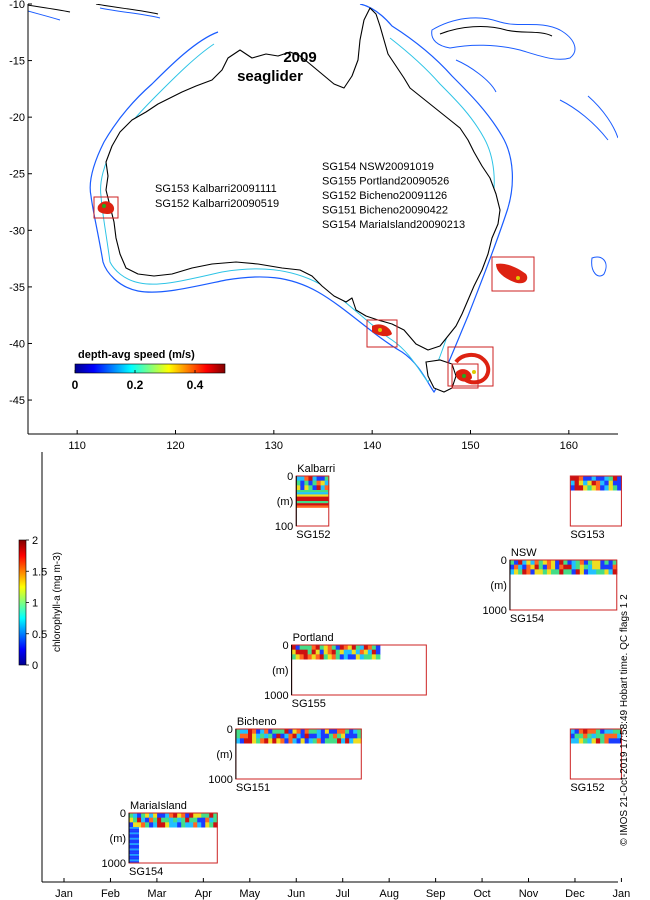 The width and height of the screenshot is (650, 900). What do you see at coordinates (195, 385) in the screenshot?
I see `speed-tick-label: 0.4` at bounding box center [195, 385].